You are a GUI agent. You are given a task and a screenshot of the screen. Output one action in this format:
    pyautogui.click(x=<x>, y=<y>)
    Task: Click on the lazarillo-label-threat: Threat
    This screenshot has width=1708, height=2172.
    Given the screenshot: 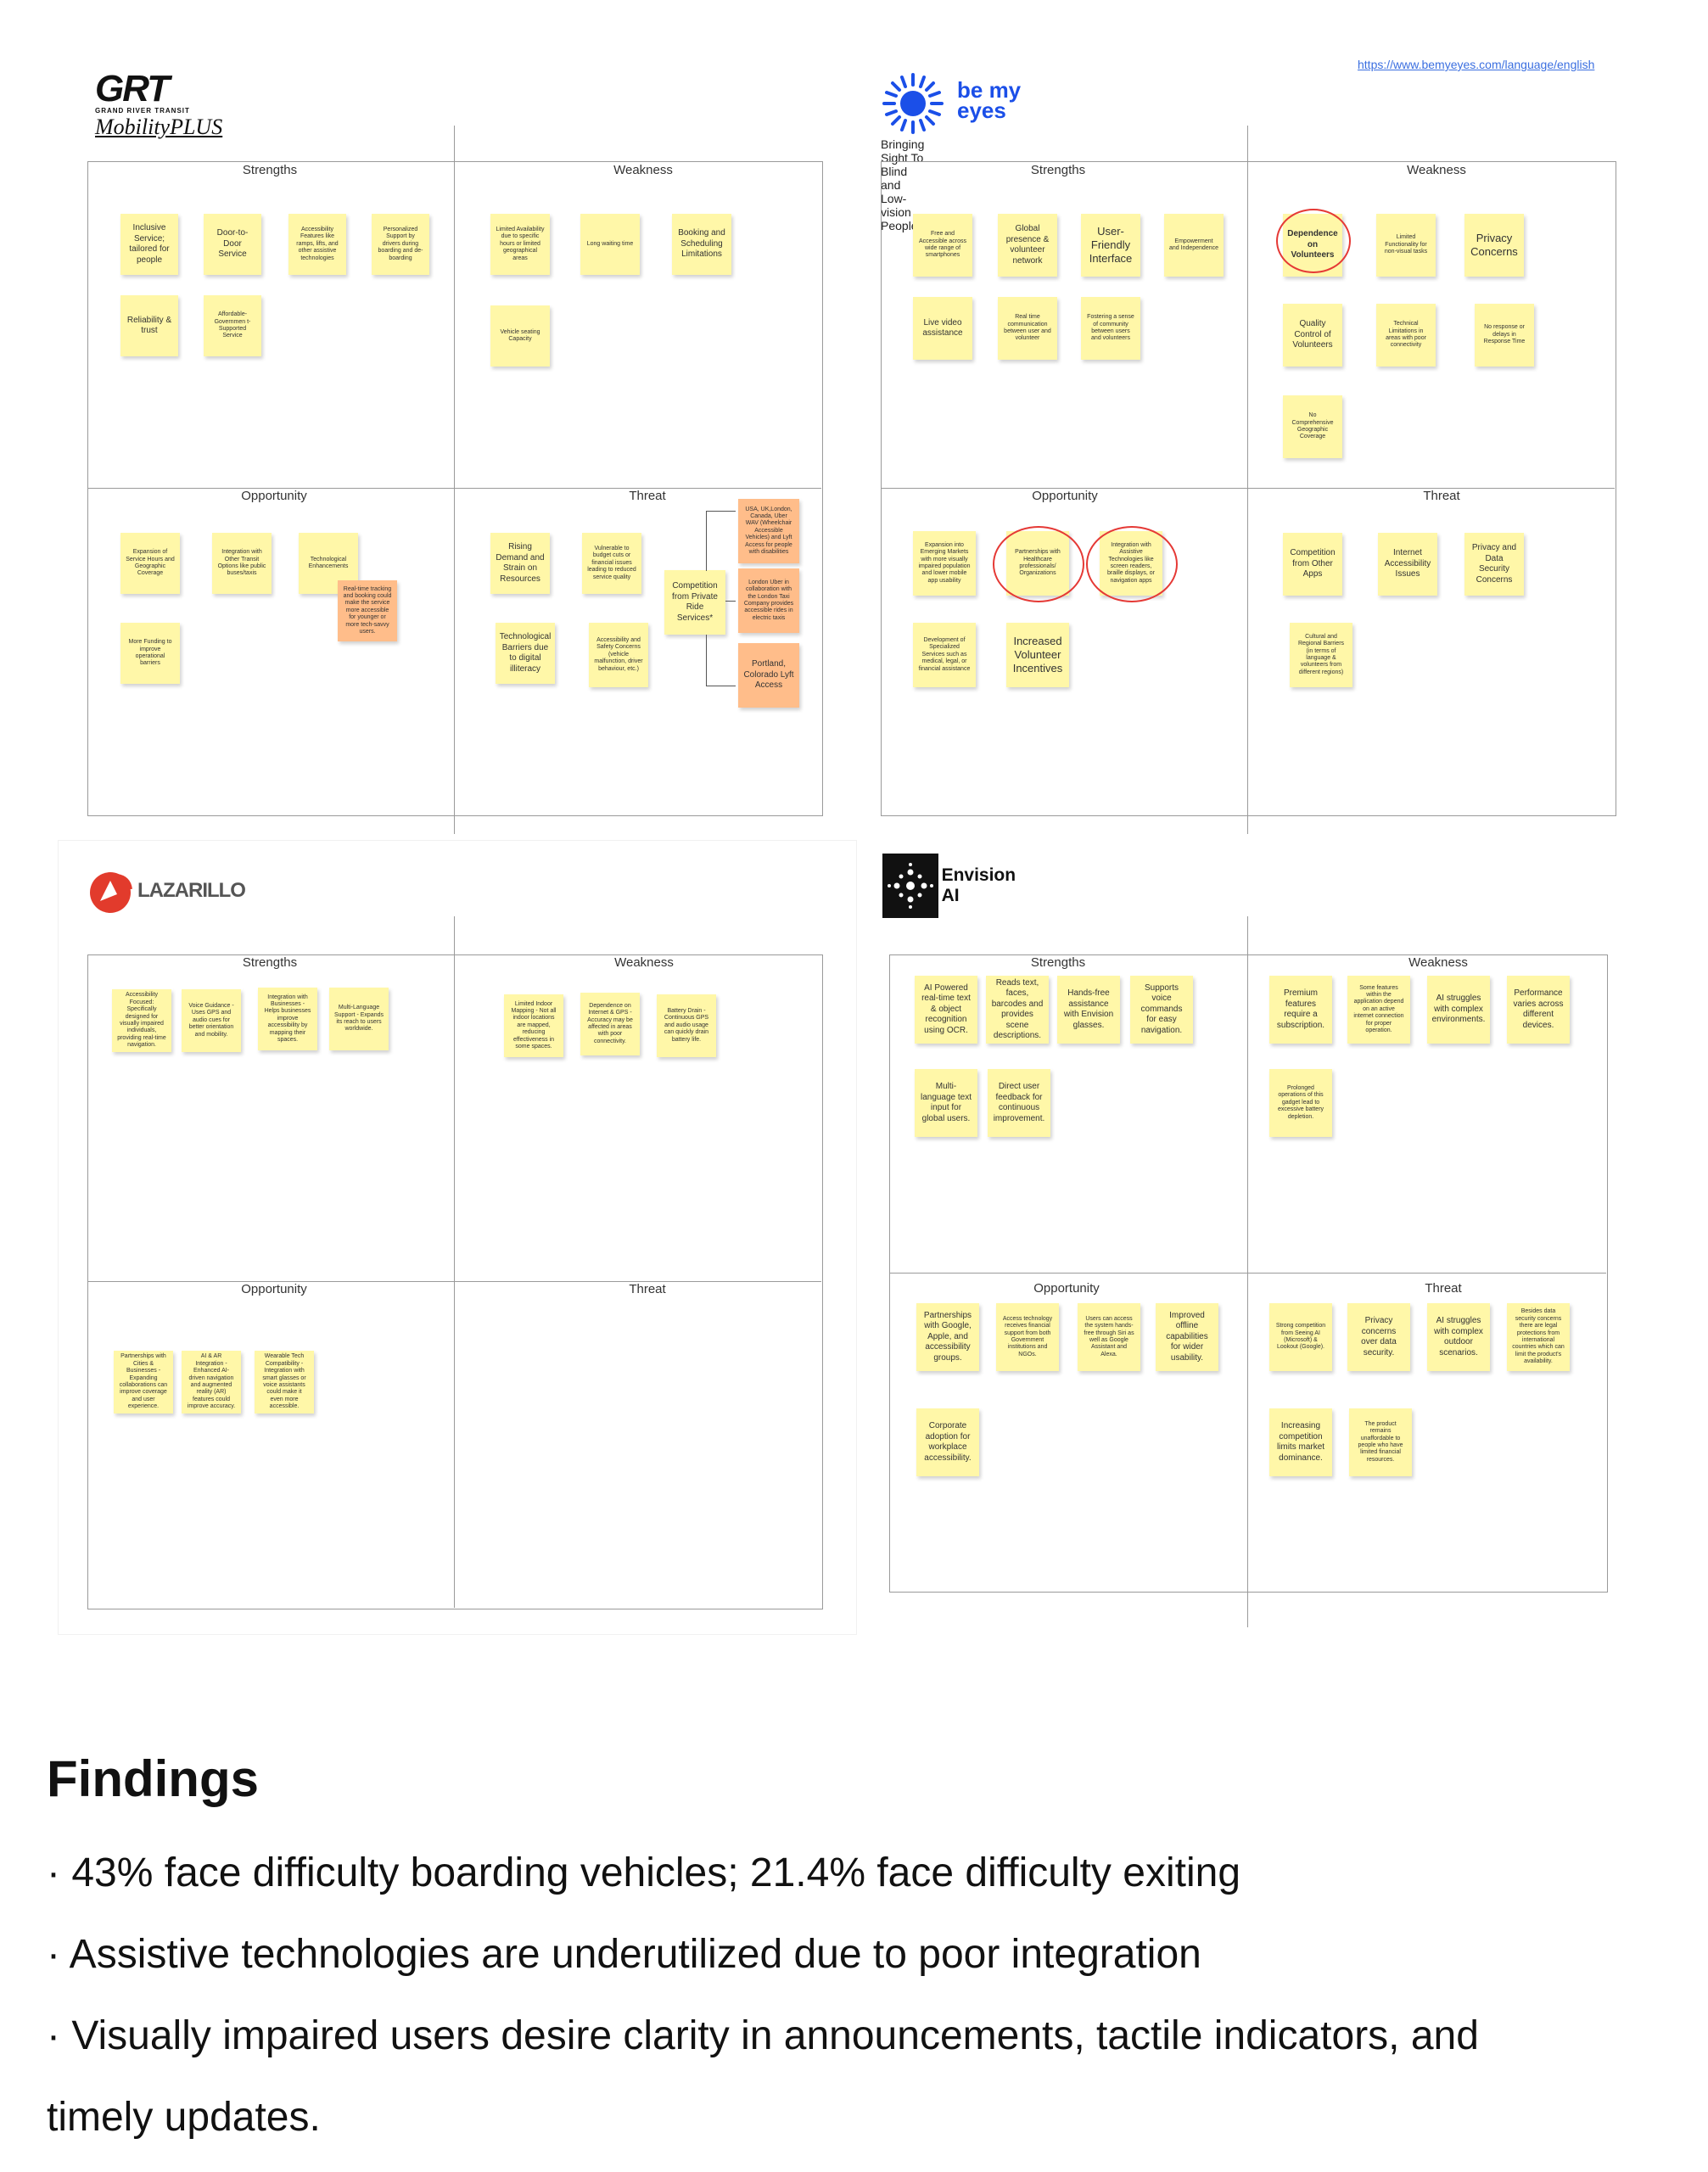 What is the action you would take?
    pyautogui.click(x=647, y=1289)
    